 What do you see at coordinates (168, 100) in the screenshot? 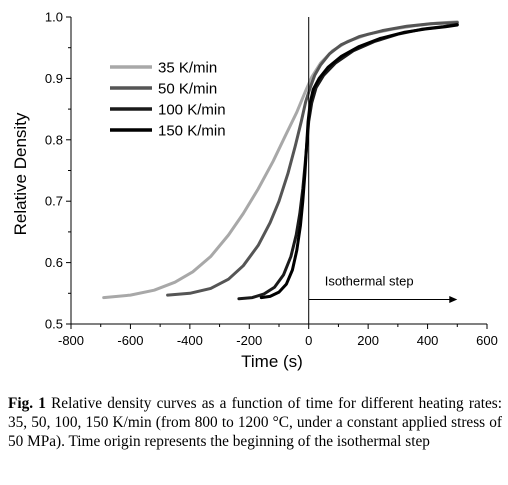
I see `legend: 35 K/min 50 K/min 100 K/min 150 K/min` at bounding box center [168, 100].